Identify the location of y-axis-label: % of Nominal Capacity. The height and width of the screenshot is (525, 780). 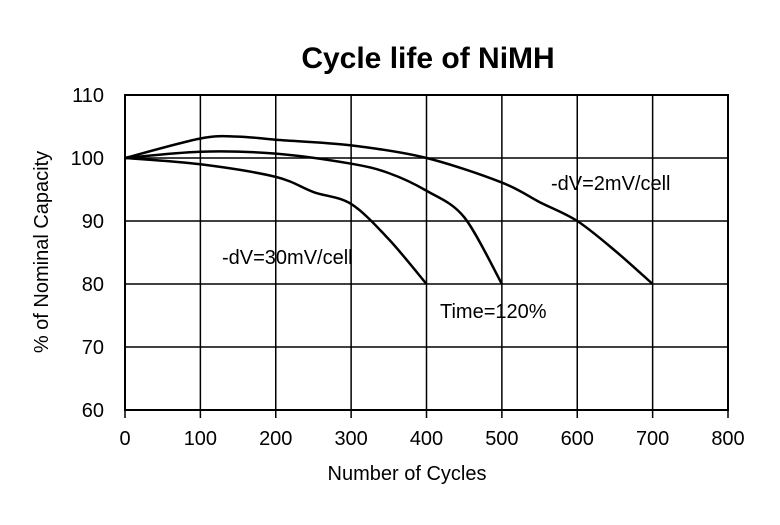
(42, 252).